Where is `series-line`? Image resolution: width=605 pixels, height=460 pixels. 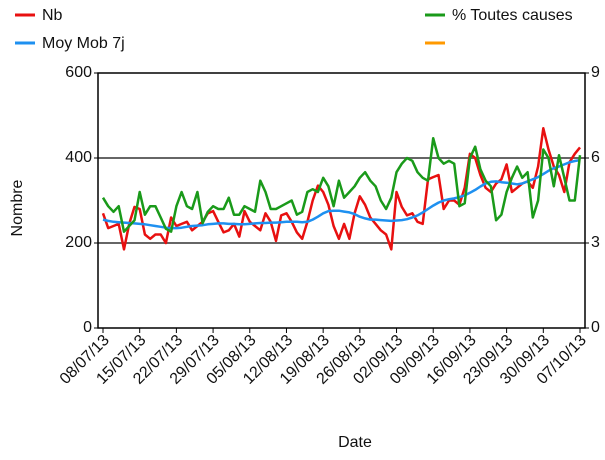 series-line is located at coordinates (341, 194).